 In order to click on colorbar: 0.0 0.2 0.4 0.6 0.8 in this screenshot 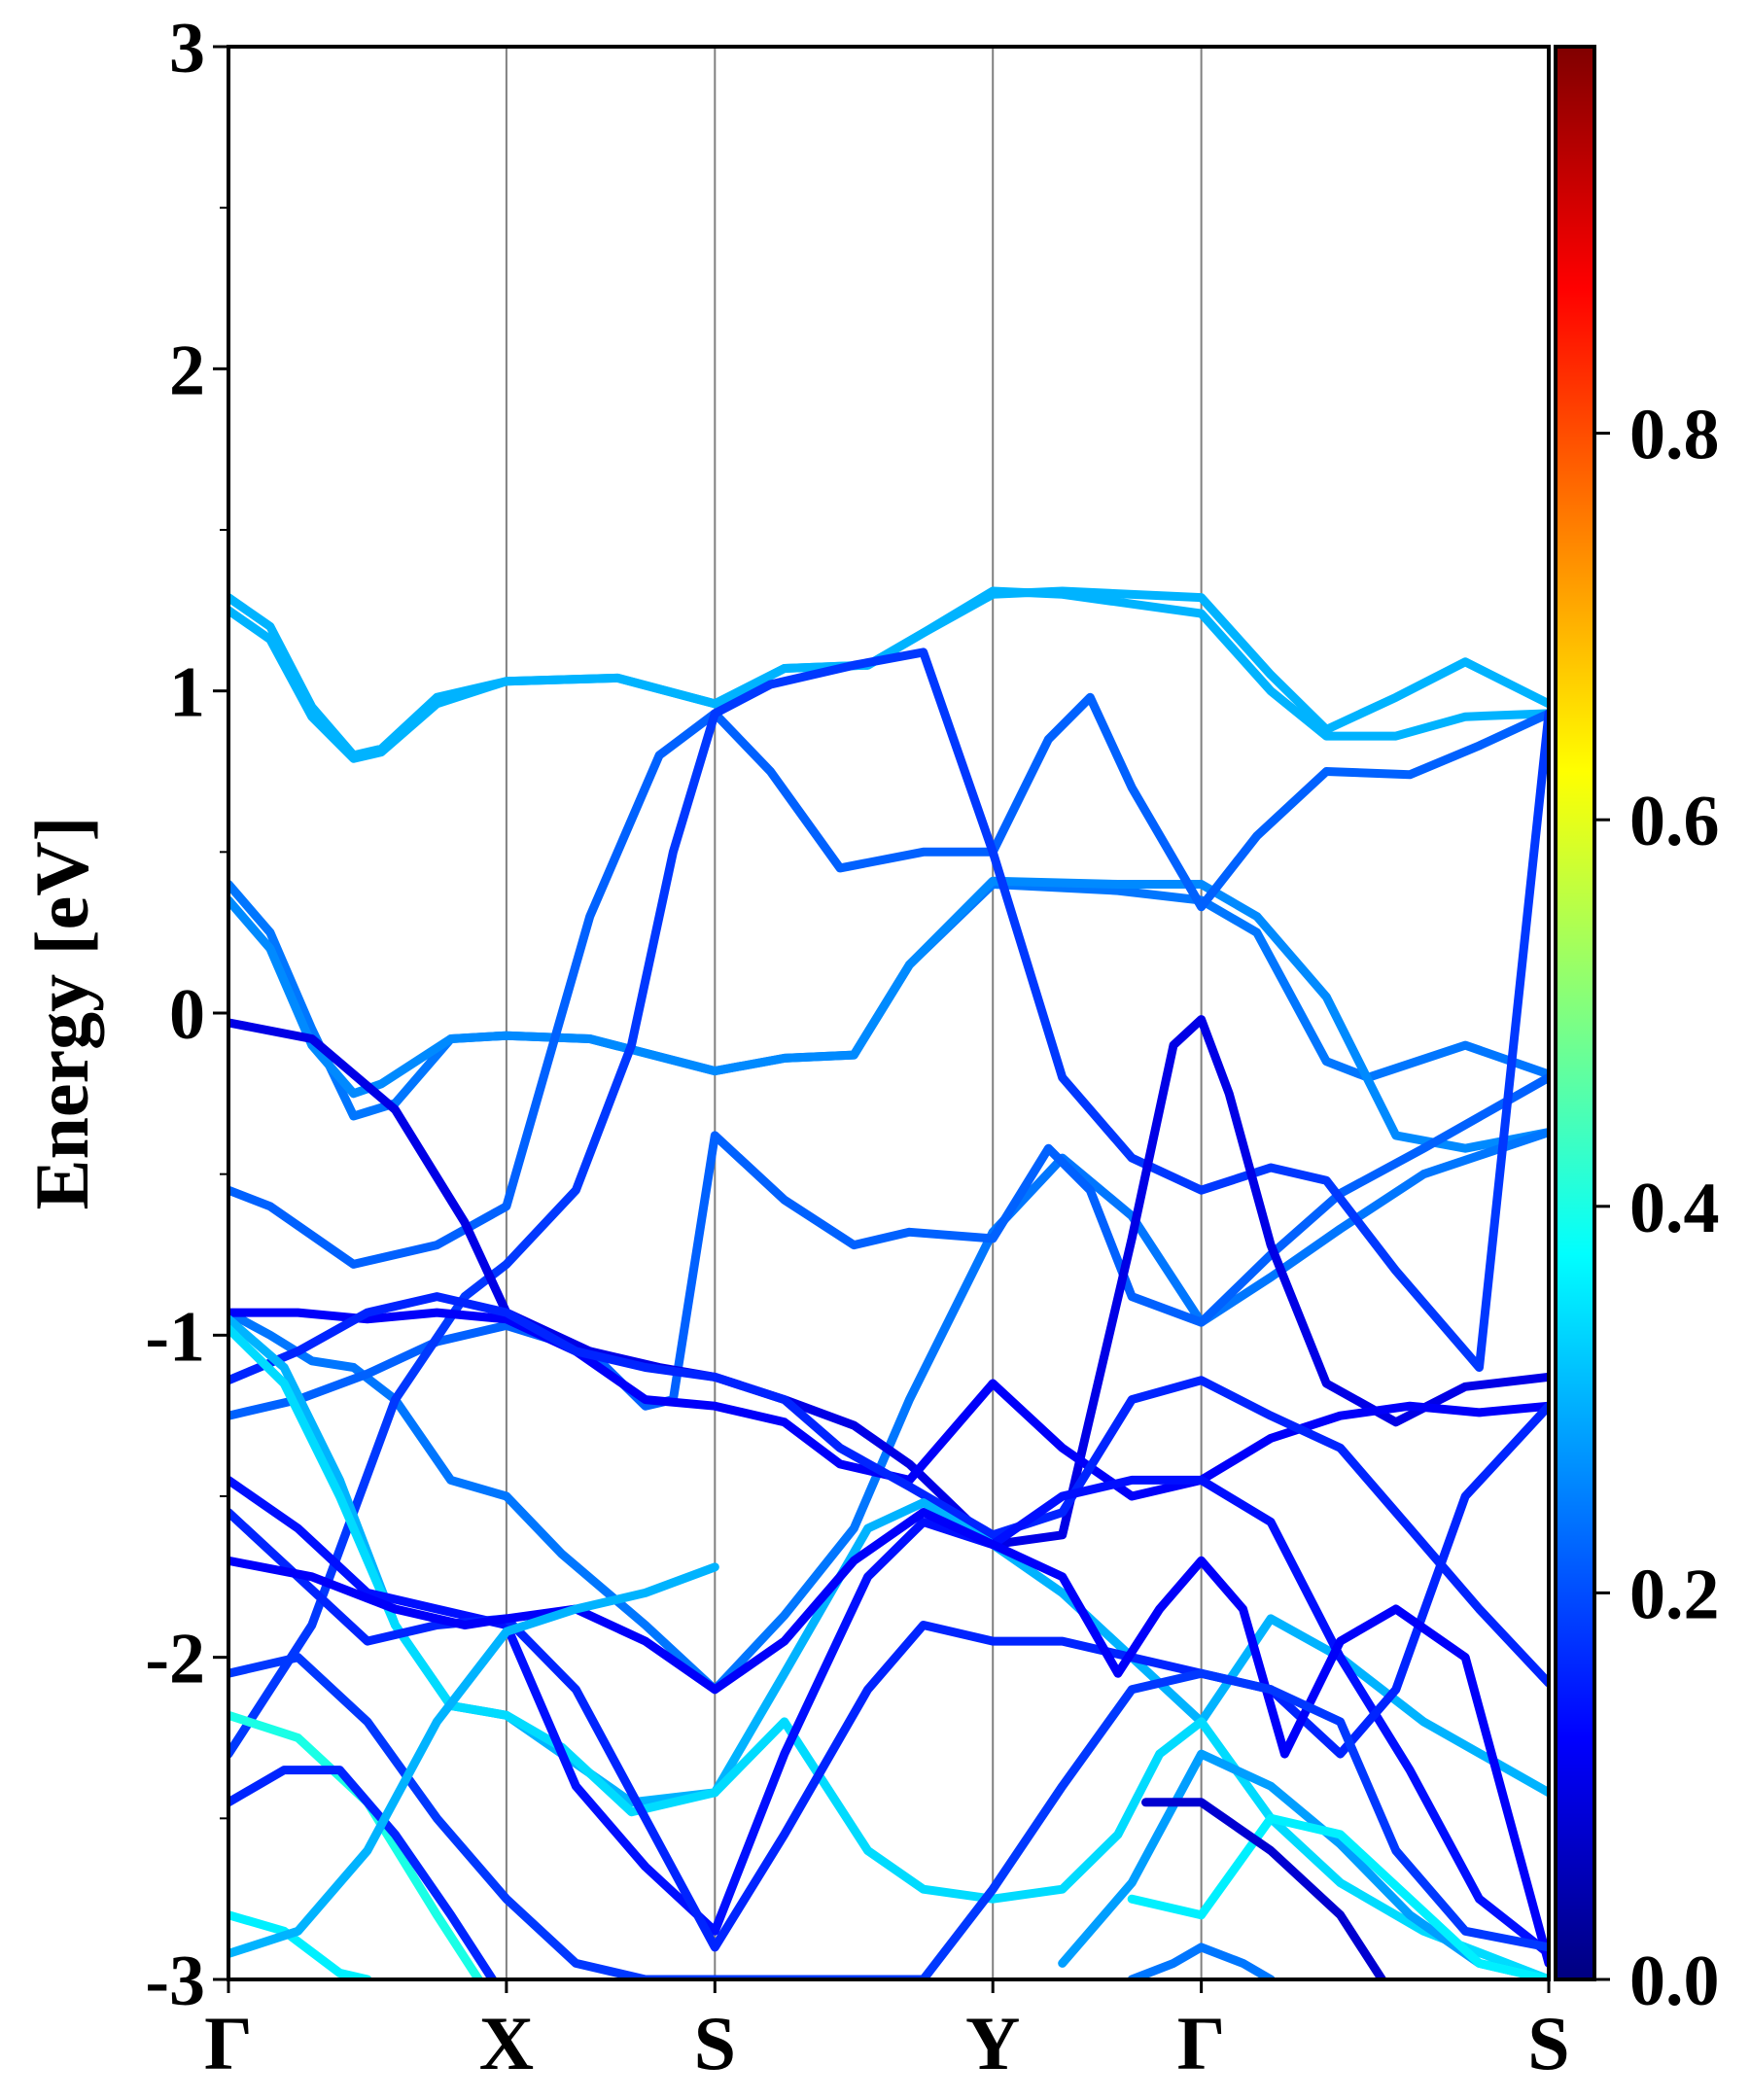, I will do `click(1637, 1033)`.